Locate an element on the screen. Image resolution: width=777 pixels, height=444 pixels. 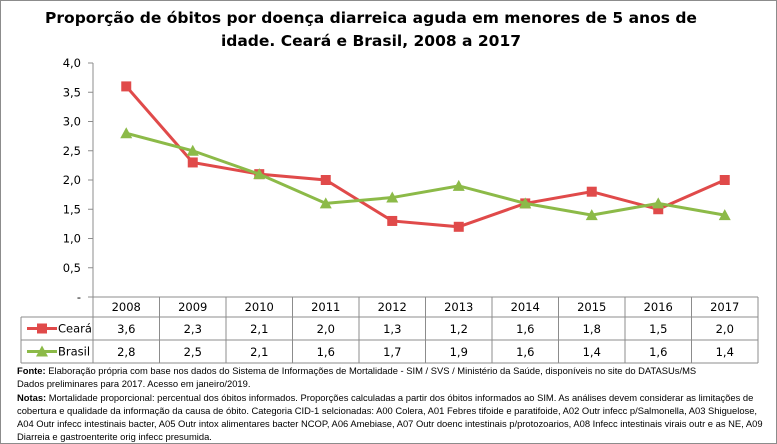
table-value: 1,5 is located at coordinates (658, 329).